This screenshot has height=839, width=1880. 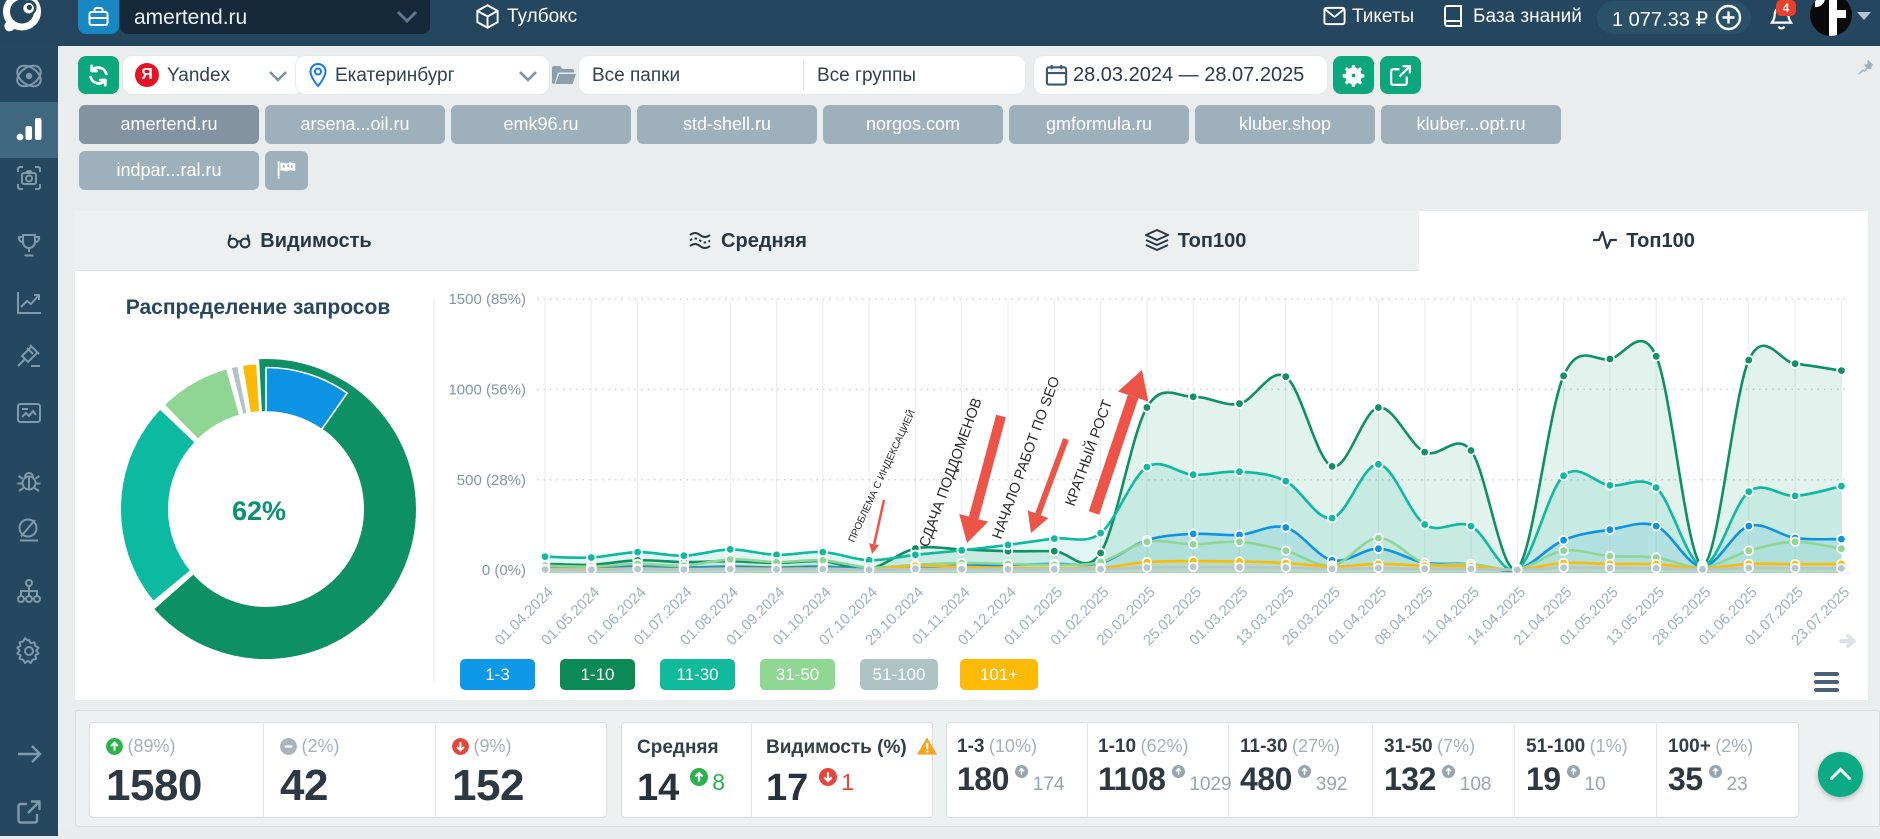 I want to click on svg-text: НАЧАЛО РАБОТ ПО SEO, so click(x=1027, y=458).